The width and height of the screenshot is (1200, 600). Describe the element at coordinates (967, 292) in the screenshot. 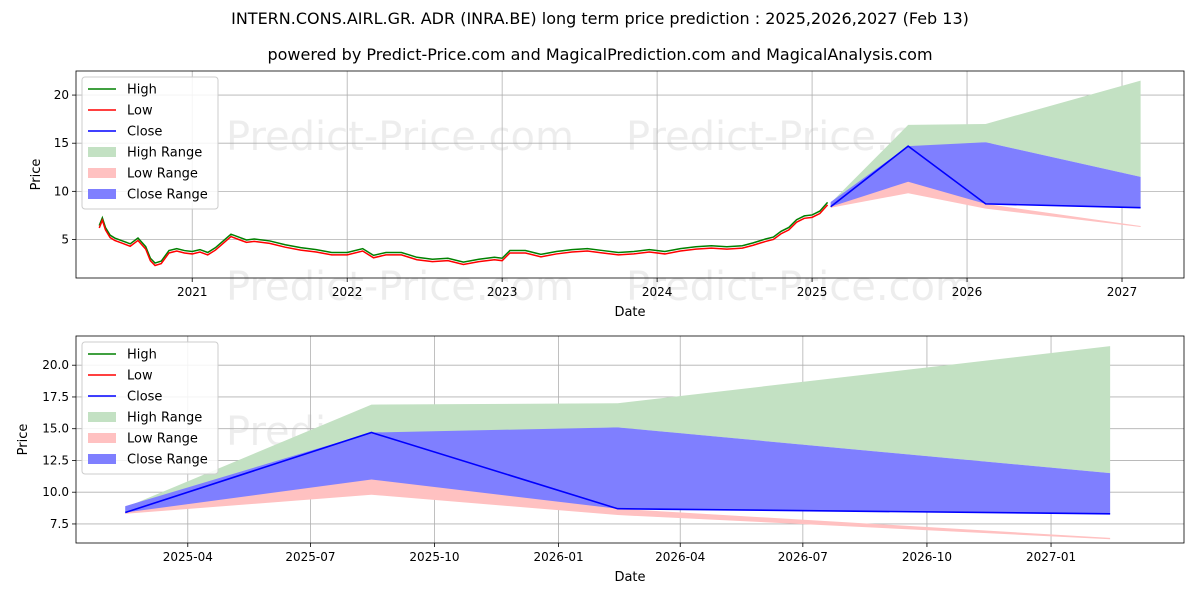

I see `x-tick-label: 2026` at that location.